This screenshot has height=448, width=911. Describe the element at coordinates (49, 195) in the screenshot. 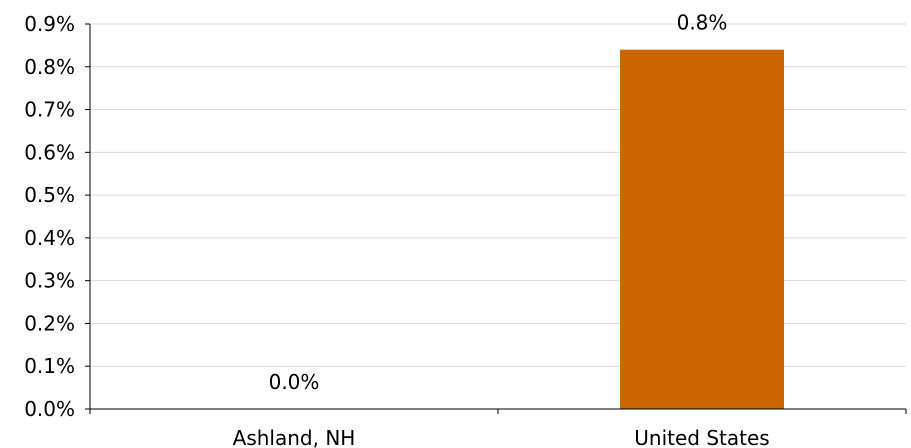

I see `y-tick-label: 0.5%` at that location.